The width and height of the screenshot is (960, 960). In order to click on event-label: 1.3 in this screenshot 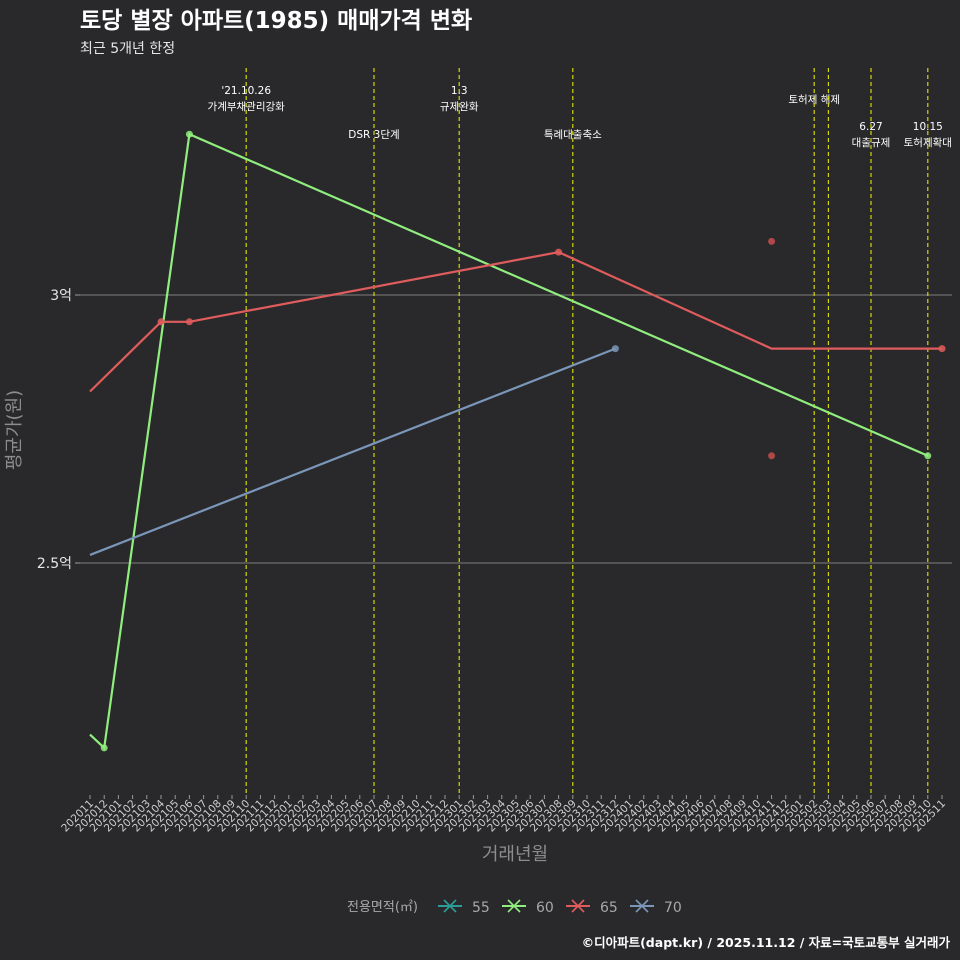, I will do `click(459, 91)`.